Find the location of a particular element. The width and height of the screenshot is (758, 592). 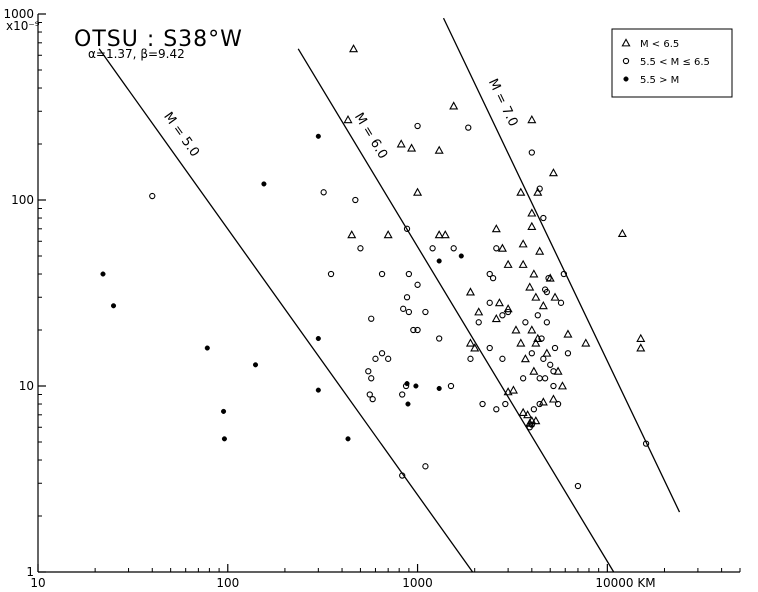

y-tick-label: 10 is located at coordinates (26, 386).